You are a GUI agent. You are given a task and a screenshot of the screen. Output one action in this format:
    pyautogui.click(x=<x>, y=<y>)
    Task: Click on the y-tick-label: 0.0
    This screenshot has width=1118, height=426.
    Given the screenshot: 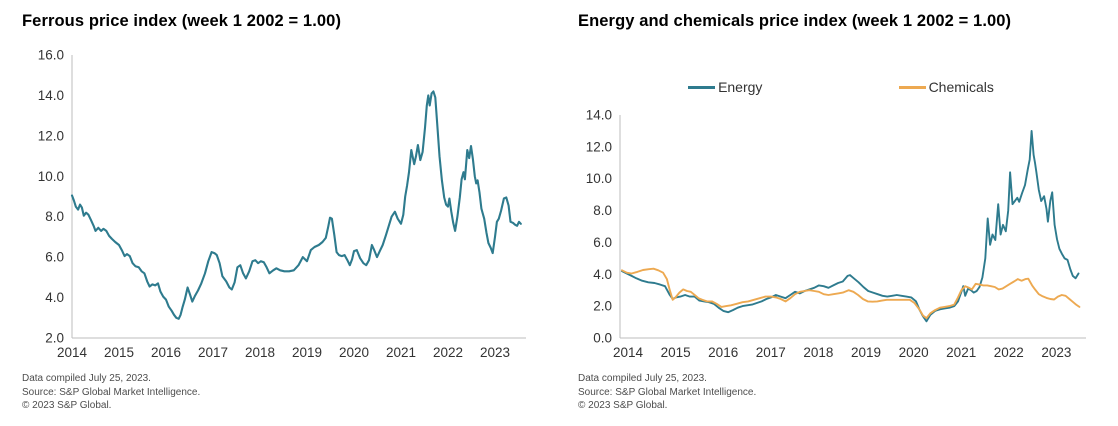 What is the action you would take?
    pyautogui.click(x=602, y=338)
    